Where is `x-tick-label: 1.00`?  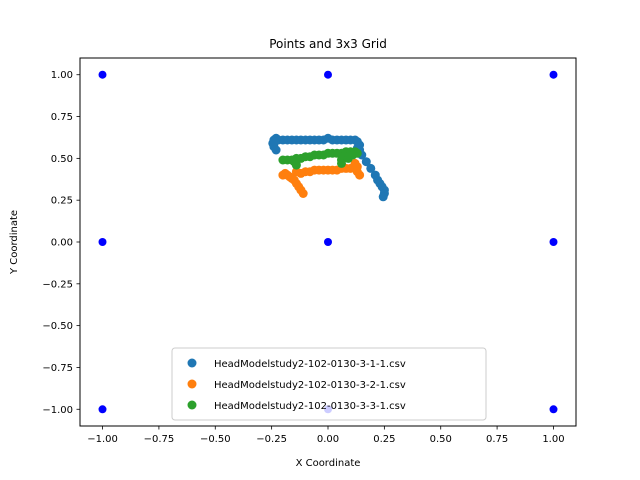
x-tick-label: 1.00 is located at coordinates (553, 439).